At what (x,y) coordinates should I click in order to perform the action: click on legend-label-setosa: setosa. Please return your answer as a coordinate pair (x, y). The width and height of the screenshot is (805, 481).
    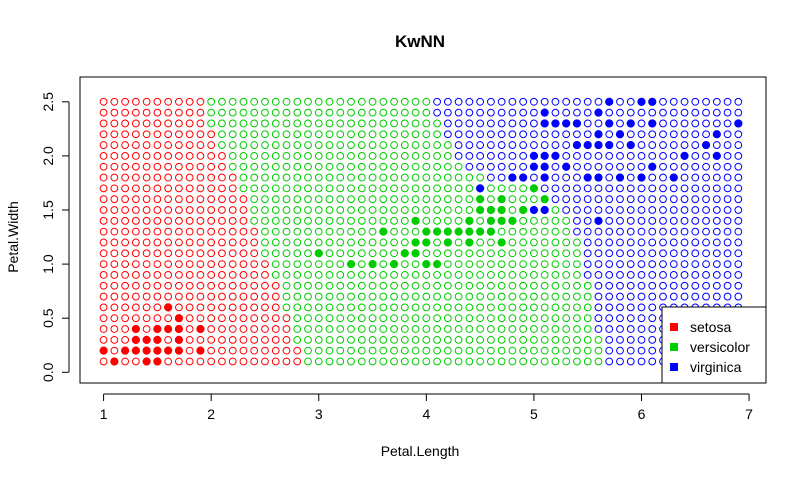
    Looking at the image, I should click on (710, 327).